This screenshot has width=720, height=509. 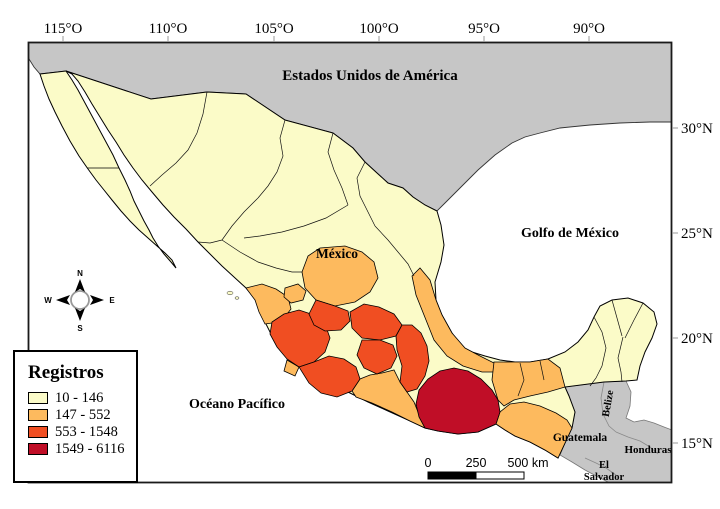 I want to click on border-guatemala-honduras, so click(x=637, y=443).